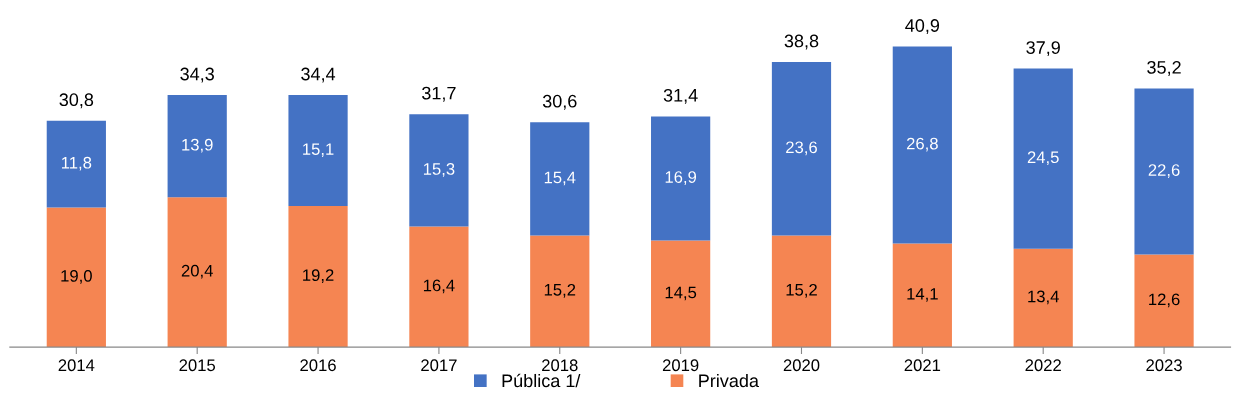 The image size is (1233, 405). Describe the element at coordinates (680, 365) in the screenshot. I see `x-tick-label: 2019` at that location.